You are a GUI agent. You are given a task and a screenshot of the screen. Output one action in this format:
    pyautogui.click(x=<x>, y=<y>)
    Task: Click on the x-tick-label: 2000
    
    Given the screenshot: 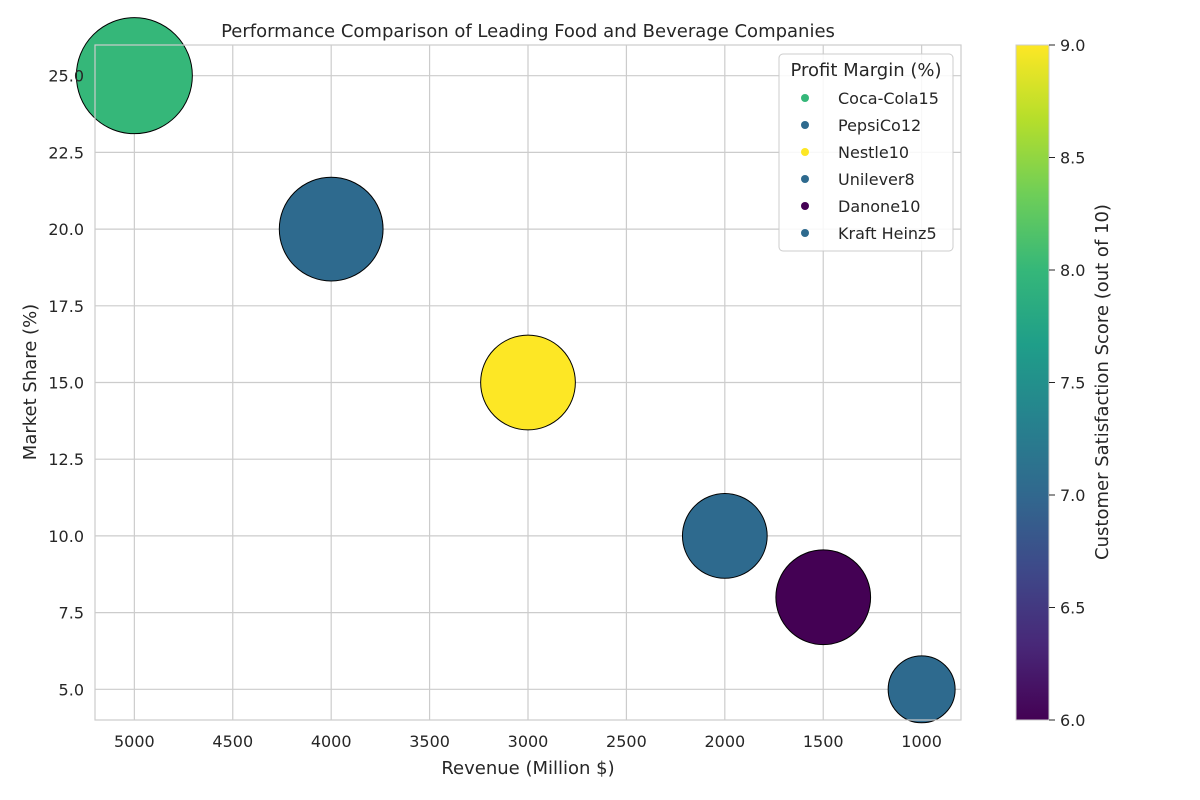 What is the action you would take?
    pyautogui.click(x=724, y=741)
    